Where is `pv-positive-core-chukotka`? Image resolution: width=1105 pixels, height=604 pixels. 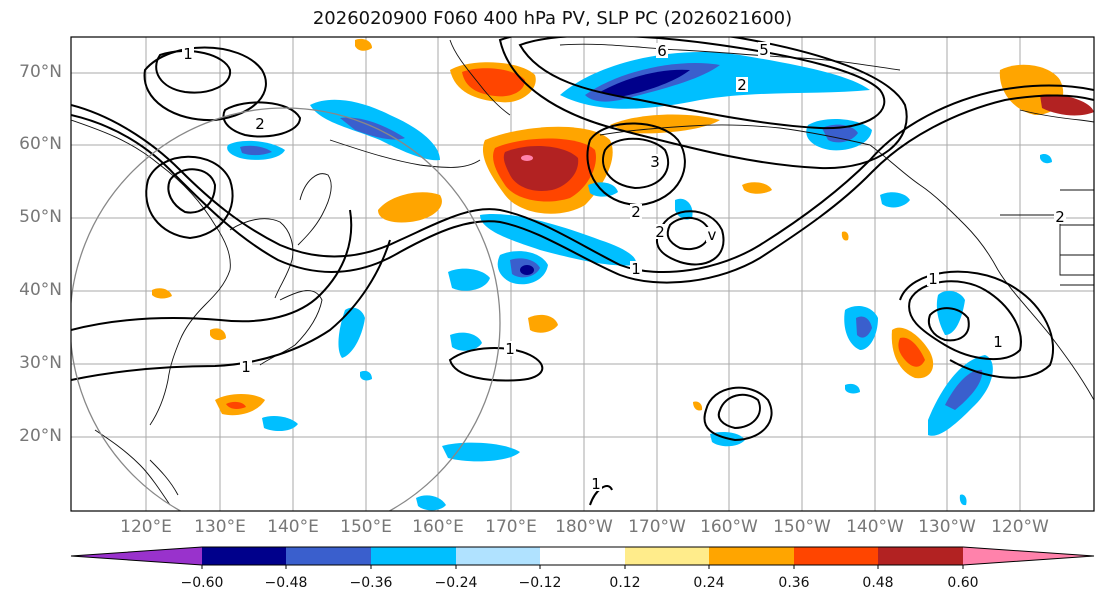 pv-positive-core-chukotka is located at coordinates (493, 82).